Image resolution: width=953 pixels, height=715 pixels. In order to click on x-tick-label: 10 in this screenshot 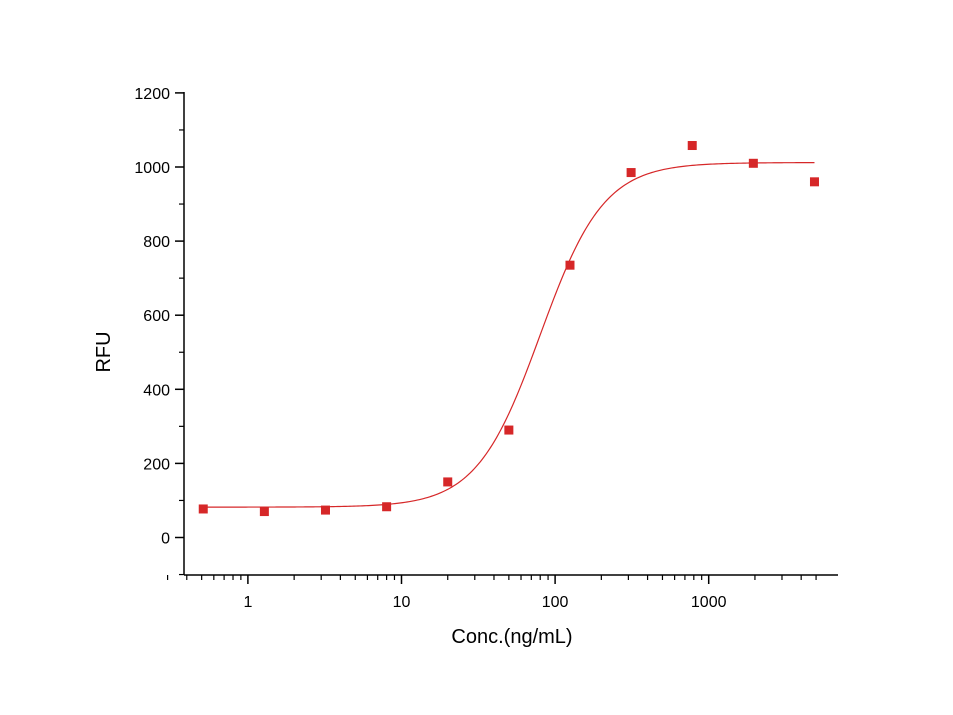, I will do `click(402, 602)`.